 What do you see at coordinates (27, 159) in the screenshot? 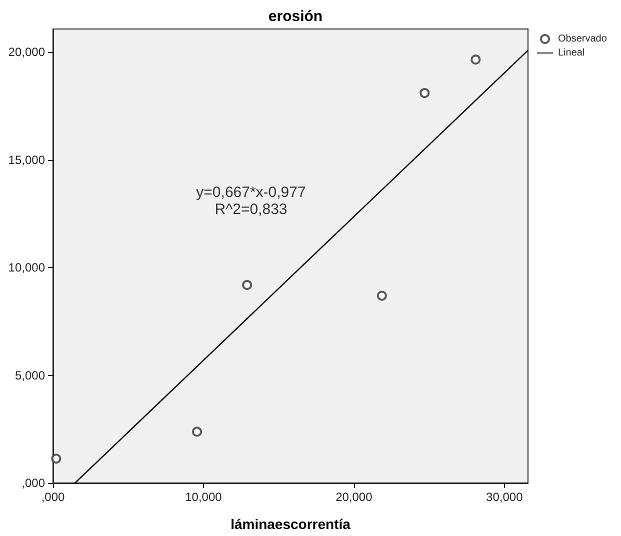
I see `y-tick-label: 15,000` at bounding box center [27, 159].